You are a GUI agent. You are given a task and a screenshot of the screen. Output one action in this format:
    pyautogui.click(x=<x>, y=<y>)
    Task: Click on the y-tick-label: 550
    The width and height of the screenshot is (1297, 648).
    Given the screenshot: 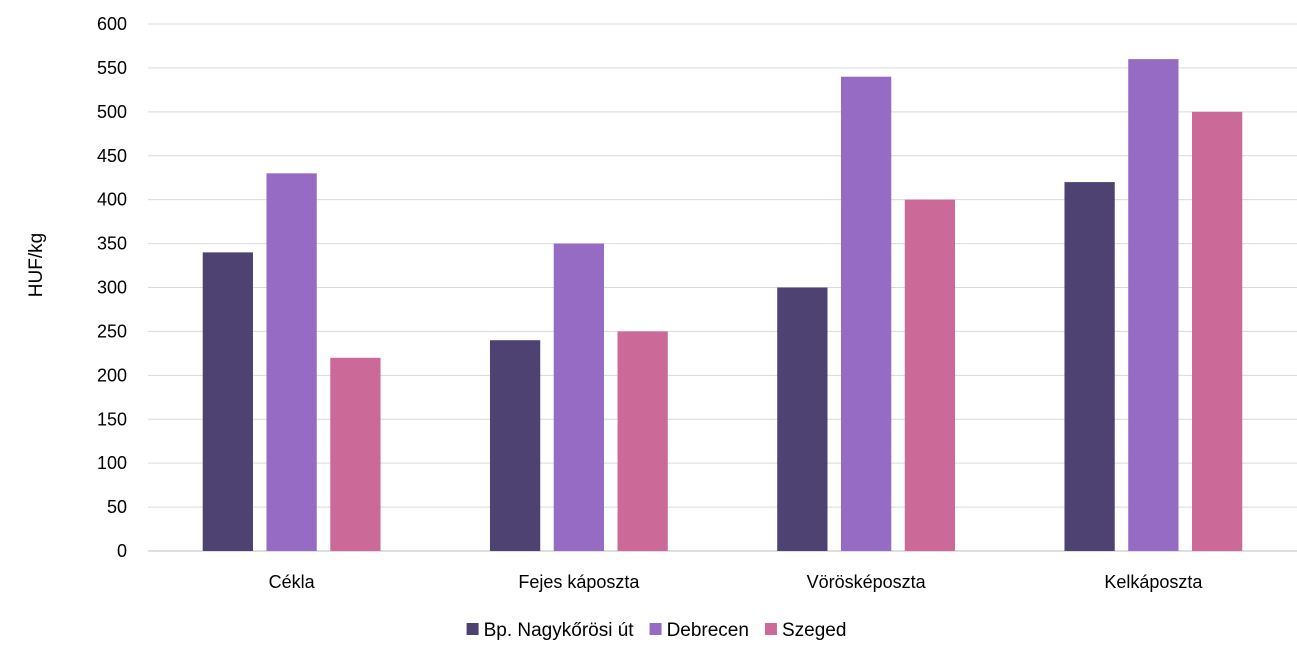 What is the action you would take?
    pyautogui.click(x=112, y=68)
    